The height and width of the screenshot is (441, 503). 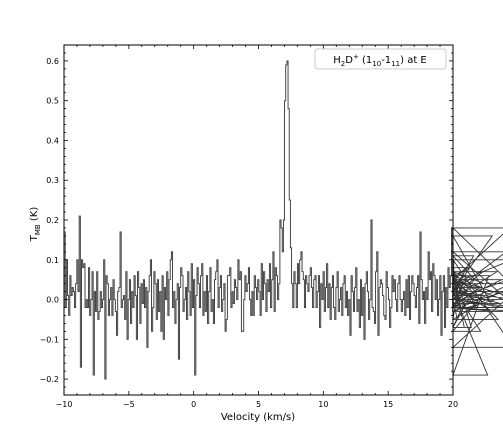 What do you see at coordinates (52, 101) in the screenshot?
I see `y-tick-label: 0.5` at bounding box center [52, 101].